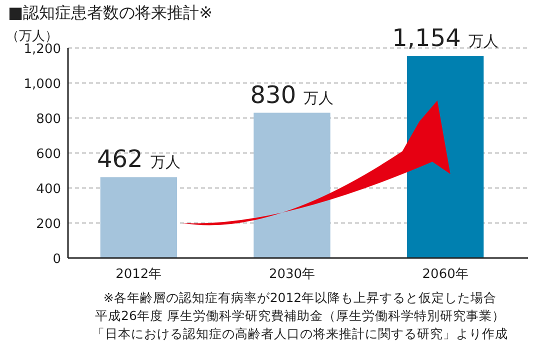  I want to click on text: 「日本における認知症の高齢者人口の将来推計に関する研究」より作成, so click(300, 333).